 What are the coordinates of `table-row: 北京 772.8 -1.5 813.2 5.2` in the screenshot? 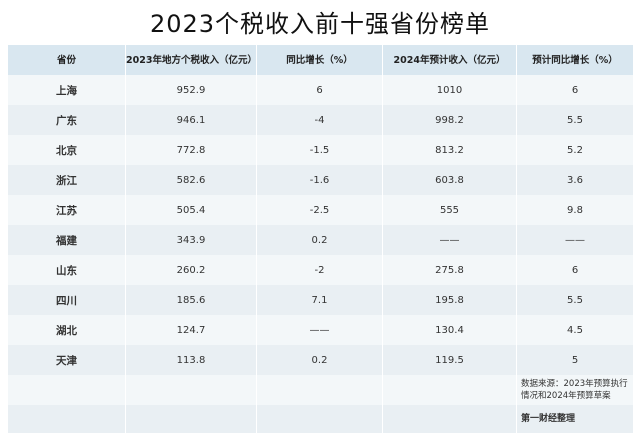 It's located at (320, 150).